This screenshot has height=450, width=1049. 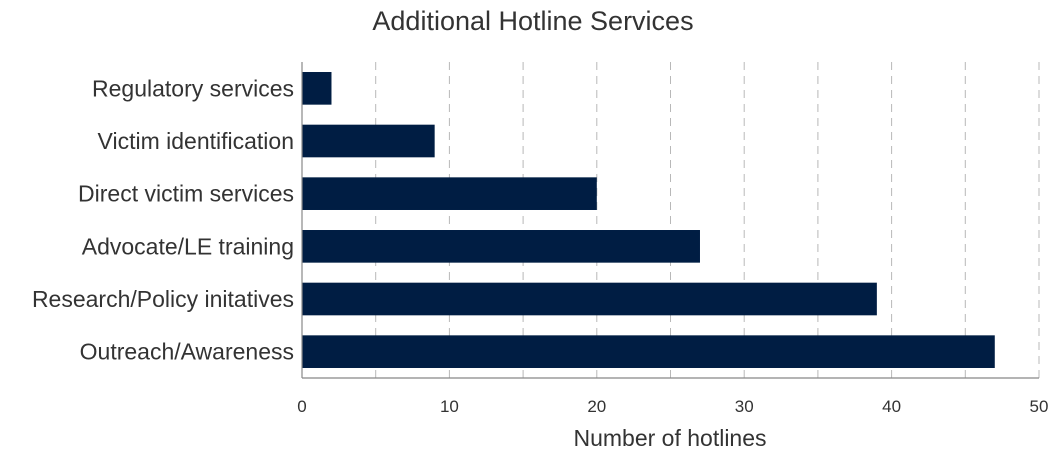 I want to click on x-tick-label: 20, so click(x=596, y=406).